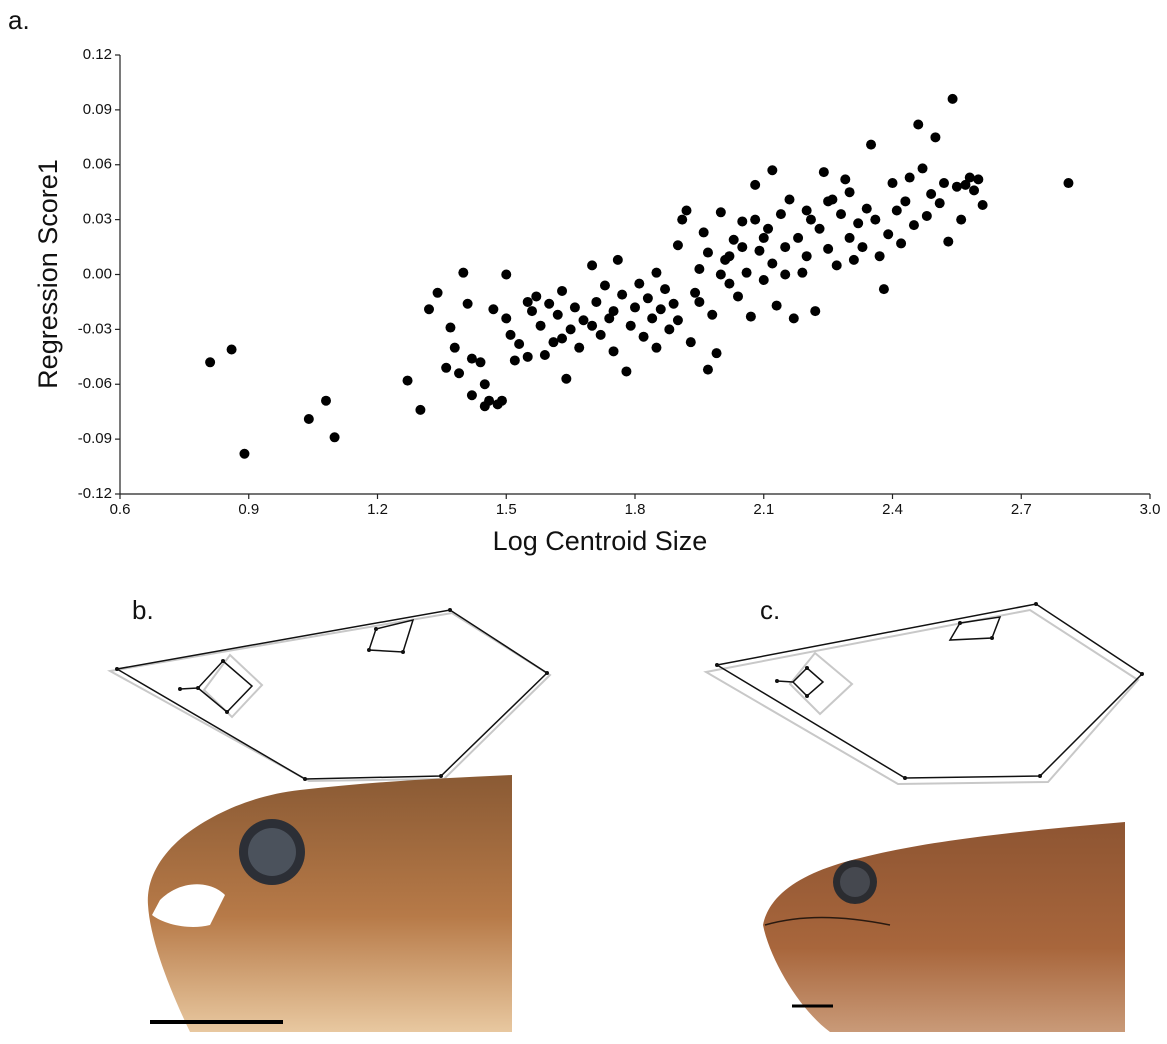 This screenshot has width=1167, height=1044. What do you see at coordinates (635, 509) in the screenshot?
I see `x-tick-label: 1.8` at bounding box center [635, 509].